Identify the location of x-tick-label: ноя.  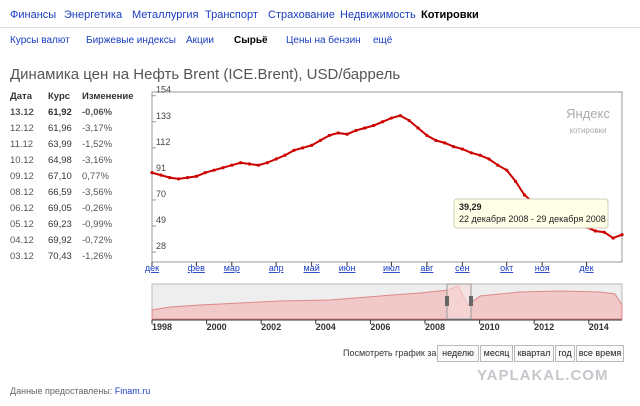
(542, 268).